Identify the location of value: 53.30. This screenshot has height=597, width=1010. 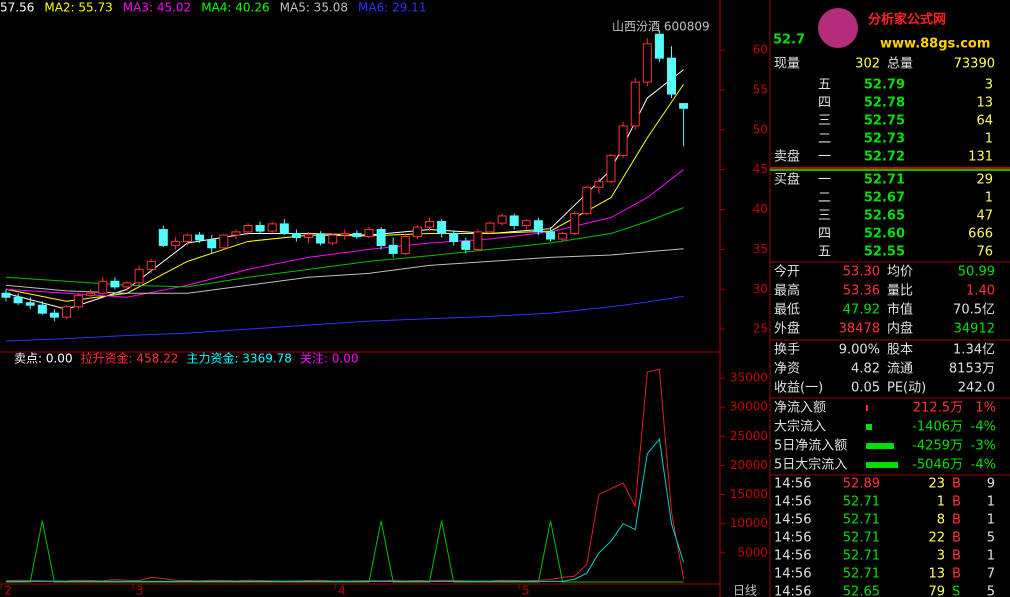
(861, 272).